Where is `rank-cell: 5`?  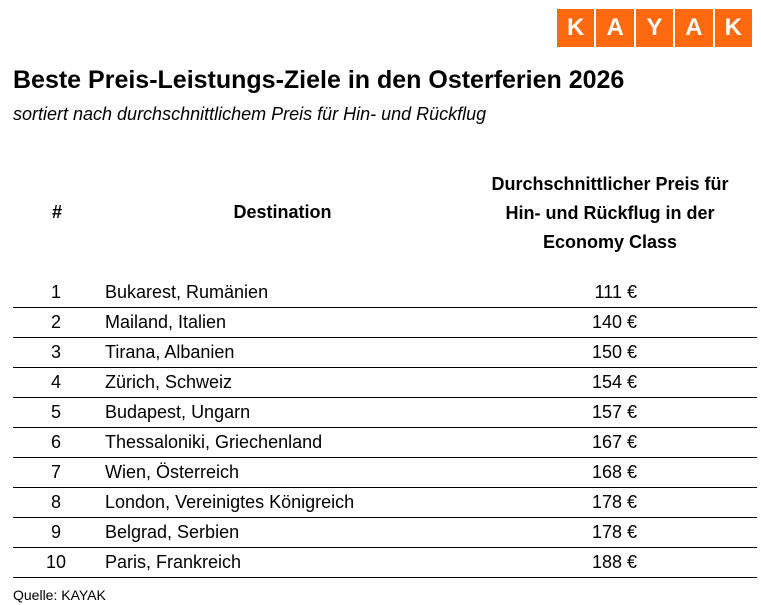 rank-cell: 5 is located at coordinates (55, 412).